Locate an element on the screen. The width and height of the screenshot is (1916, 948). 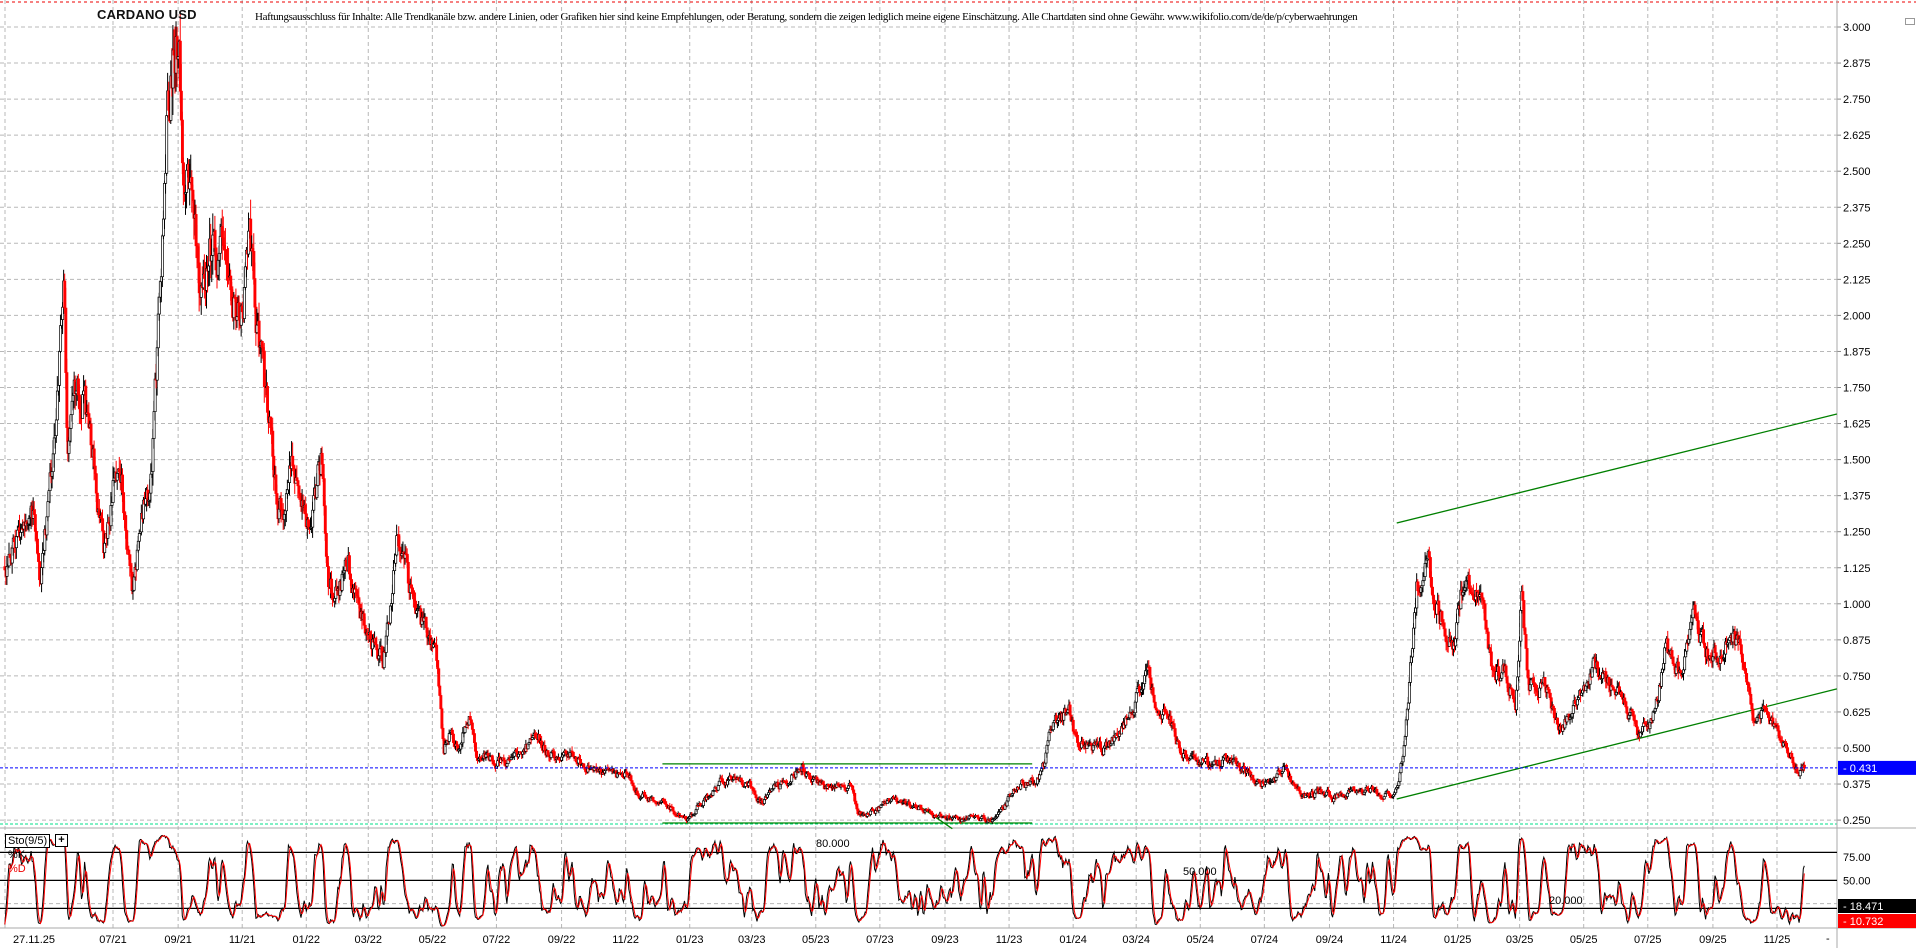
x-tick-label: 01/24 is located at coordinates (1073, 940).